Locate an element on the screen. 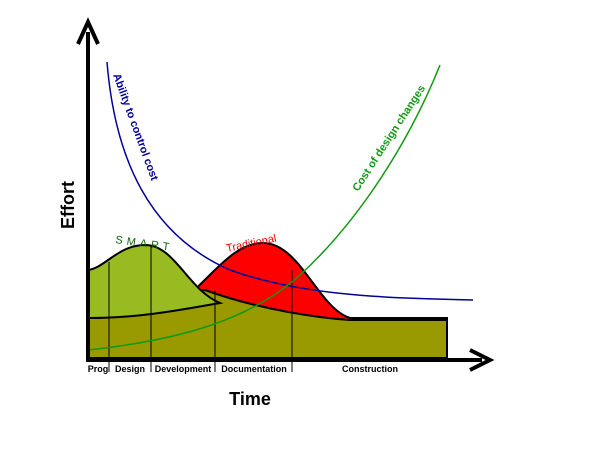  x-arrow is located at coordinates (482, 360).